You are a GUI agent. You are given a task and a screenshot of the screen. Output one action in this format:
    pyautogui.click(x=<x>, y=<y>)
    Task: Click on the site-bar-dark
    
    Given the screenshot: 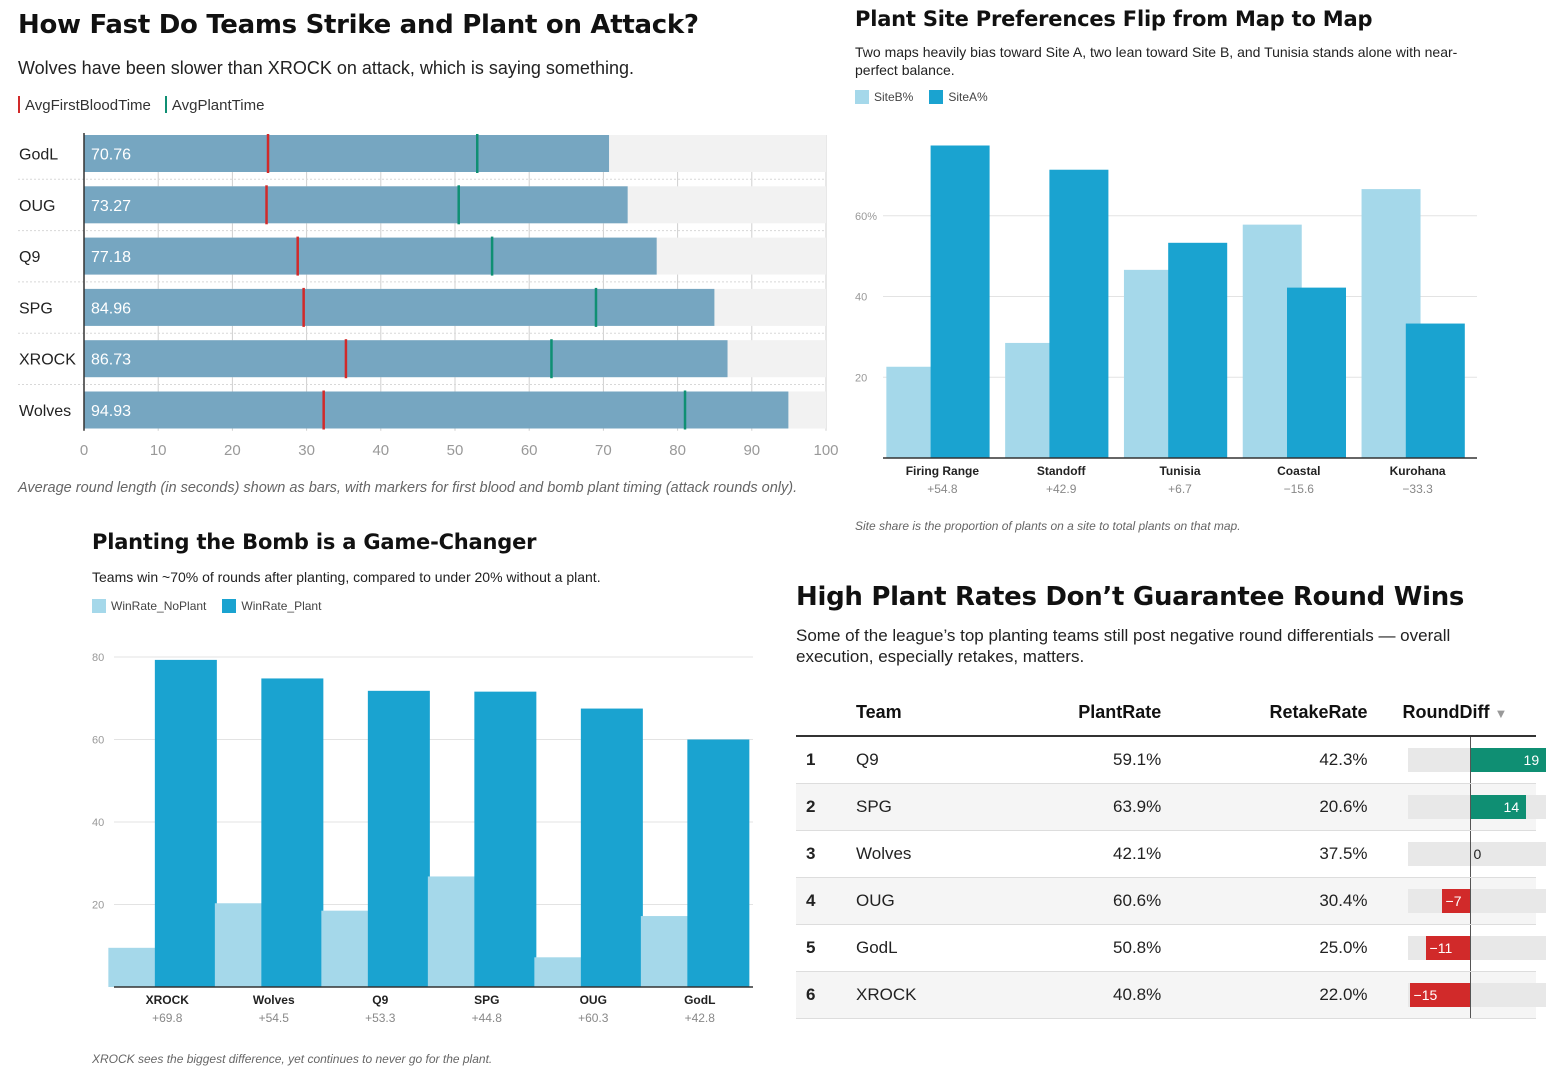 What is the action you would take?
    pyautogui.click(x=1079, y=313)
    